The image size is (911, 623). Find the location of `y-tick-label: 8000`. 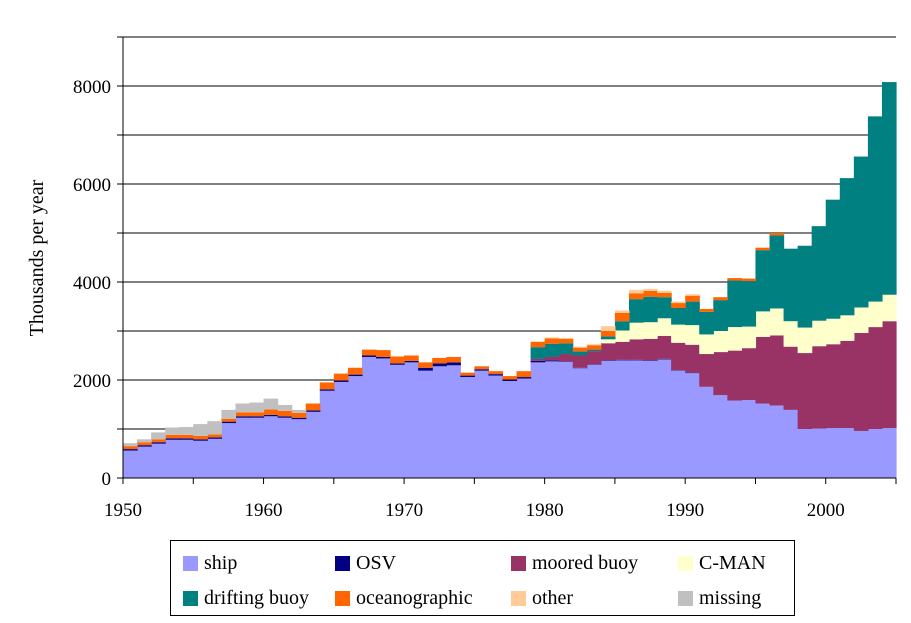

y-tick-label: 8000 is located at coordinates (92, 87).